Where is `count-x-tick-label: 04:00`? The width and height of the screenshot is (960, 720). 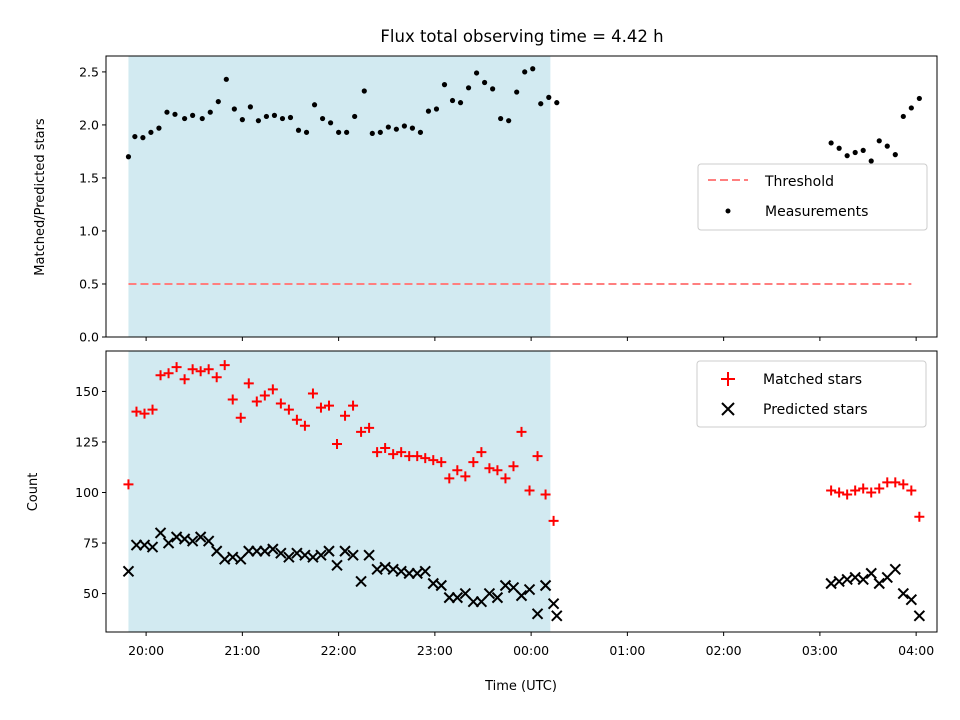
count-x-tick-label: 04:00 is located at coordinates (916, 650).